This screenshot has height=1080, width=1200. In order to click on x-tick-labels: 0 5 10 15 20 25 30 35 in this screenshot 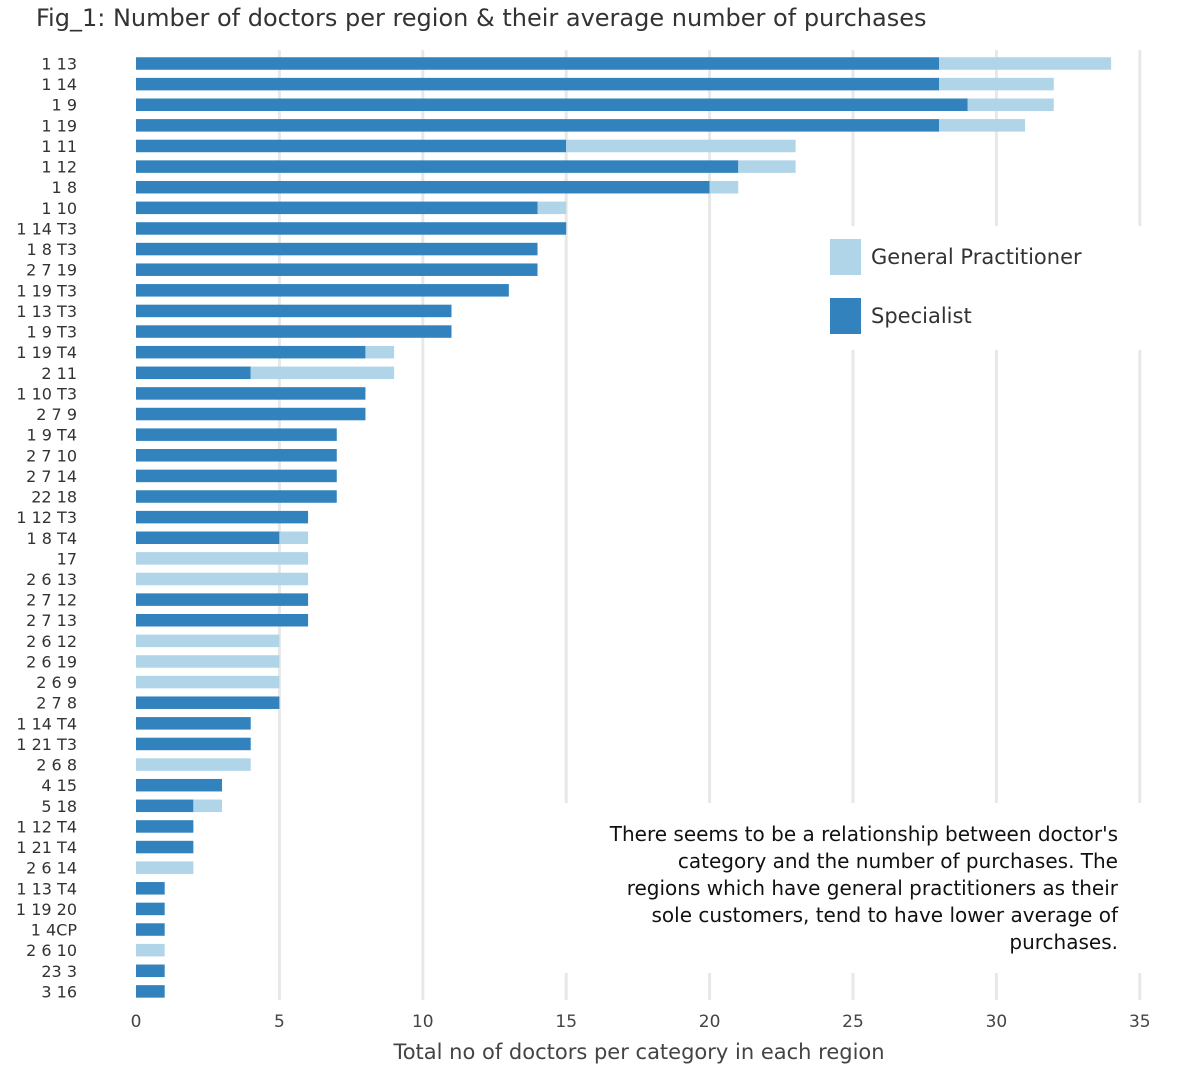, I will do `click(641, 1022)`.